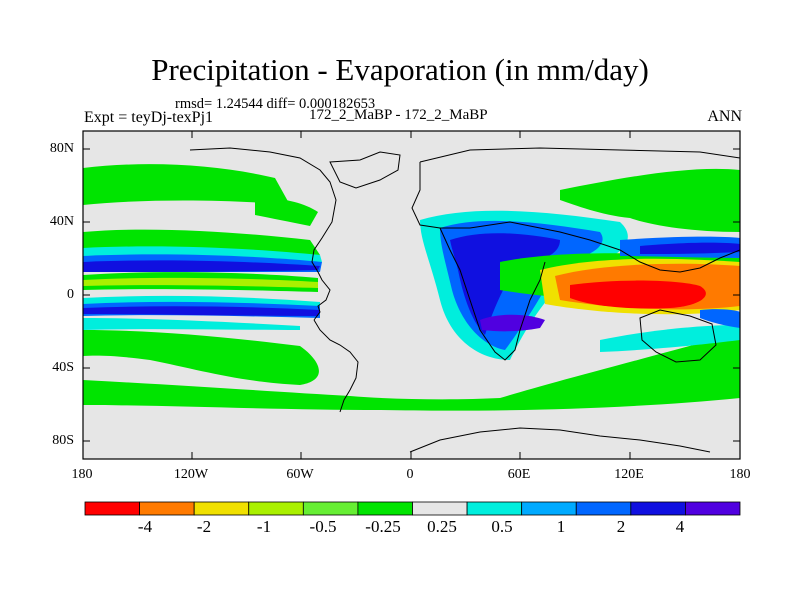 This screenshot has height=600, width=800. What do you see at coordinates (200, 282) in the screenshot?
I see `field-lime-eq-left` at bounding box center [200, 282].